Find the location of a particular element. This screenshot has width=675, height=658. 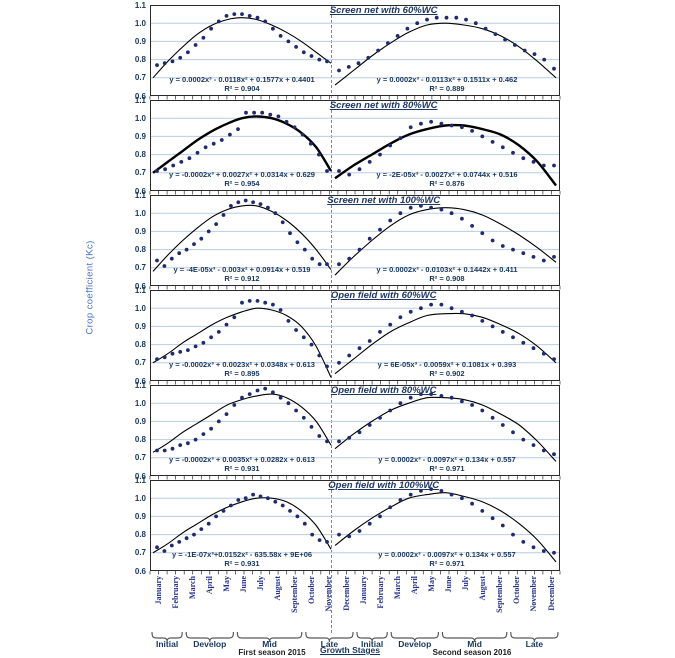

month-tick-label: February is located at coordinates (380, 592).